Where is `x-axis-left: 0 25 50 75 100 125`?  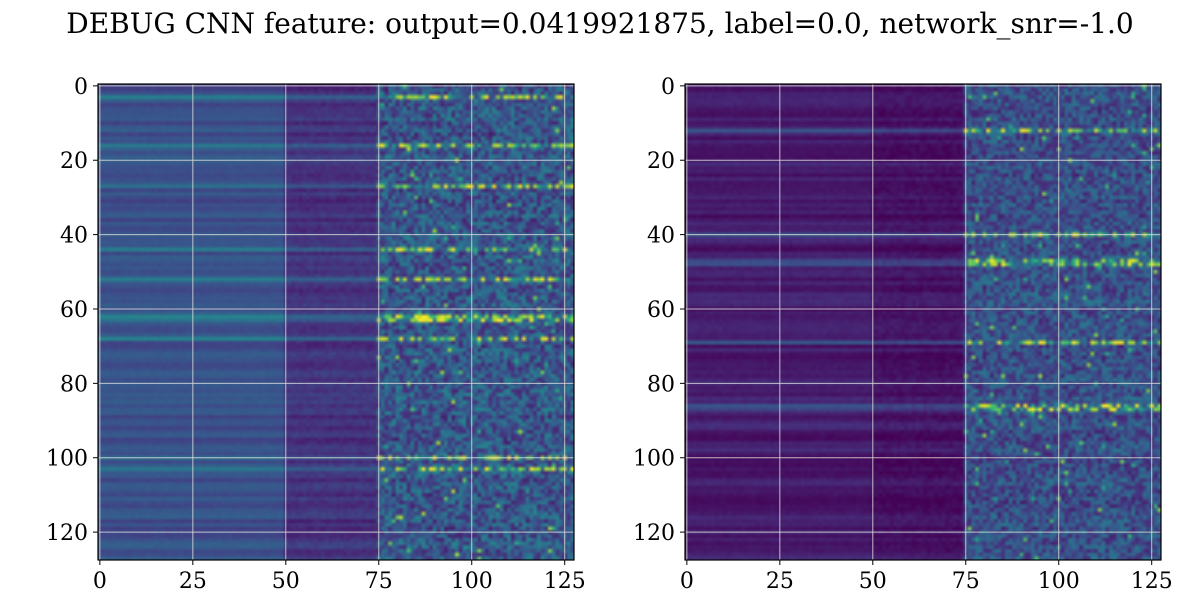 x-axis-left: 0 25 50 75 100 125 is located at coordinates (339, 577).